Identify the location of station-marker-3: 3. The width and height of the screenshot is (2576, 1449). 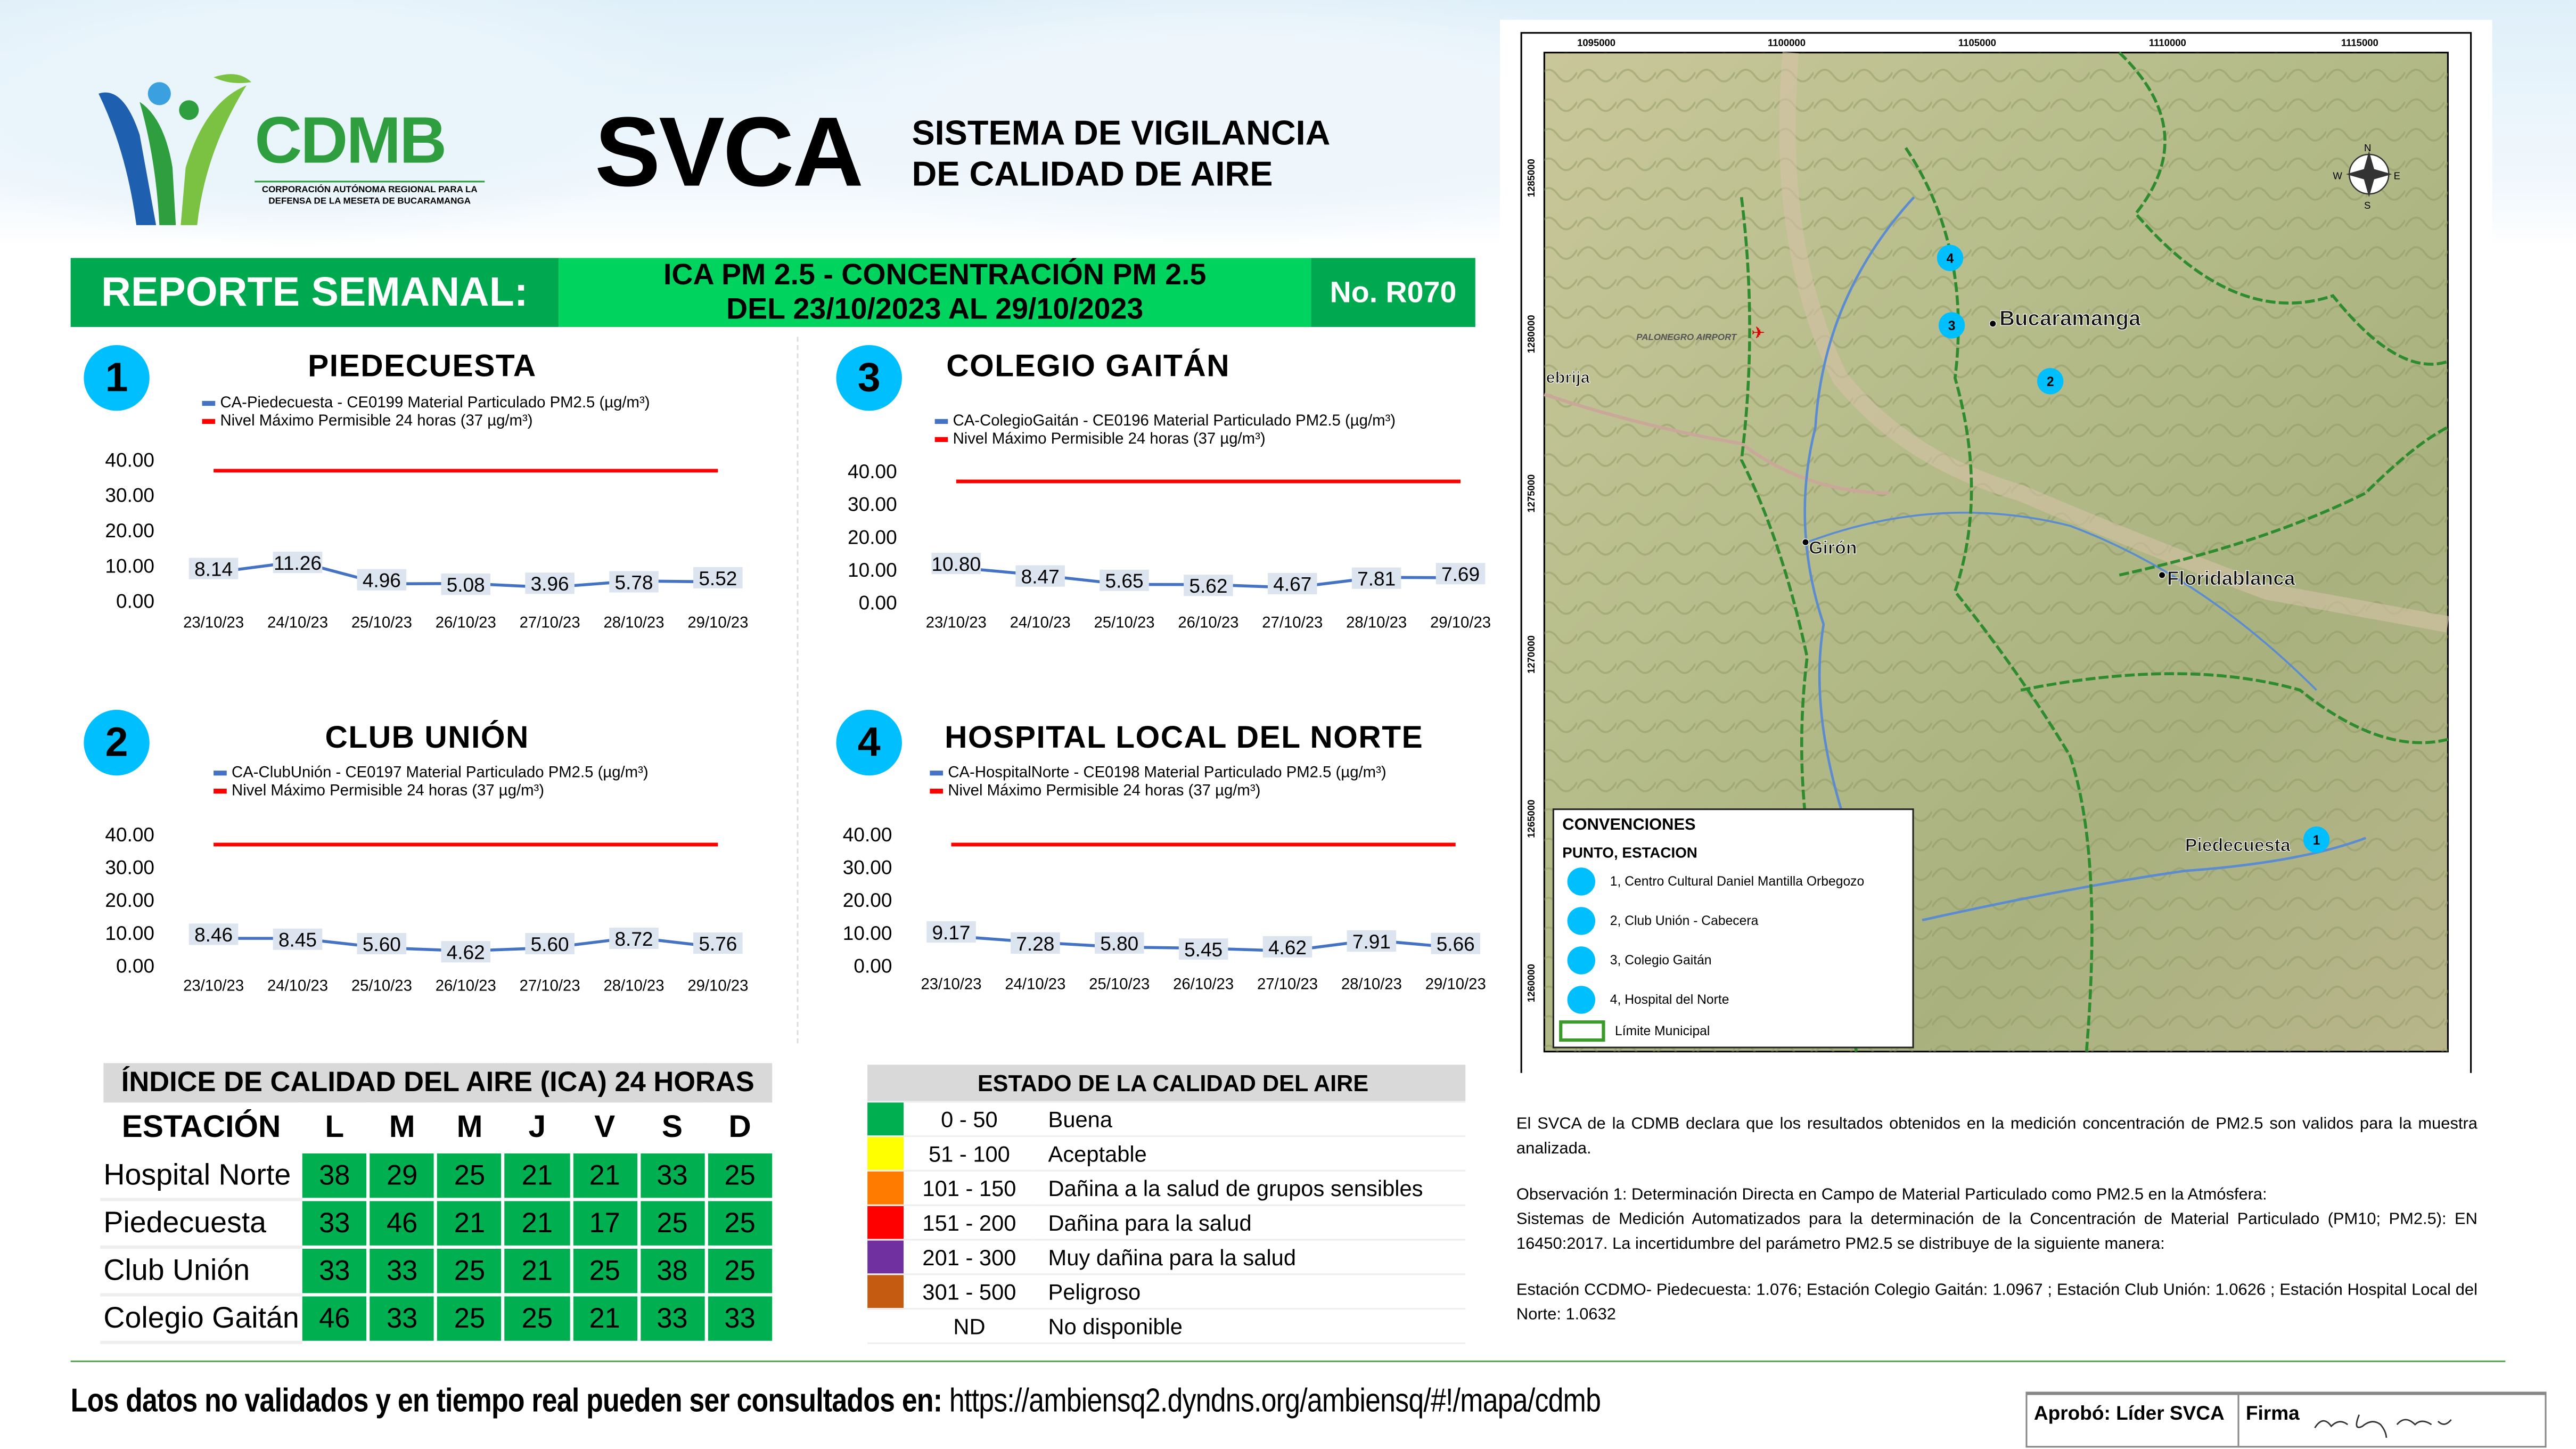
(1952, 326).